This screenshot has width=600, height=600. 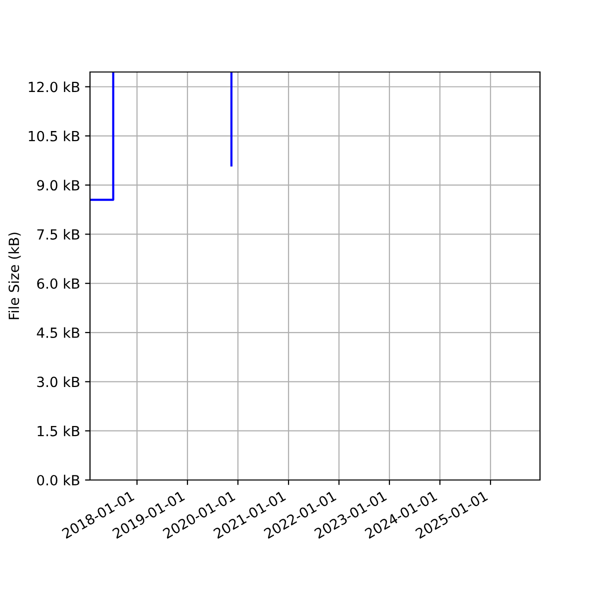 What do you see at coordinates (58, 332) in the screenshot?
I see `y-tick-label: 4.5 kB` at bounding box center [58, 332].